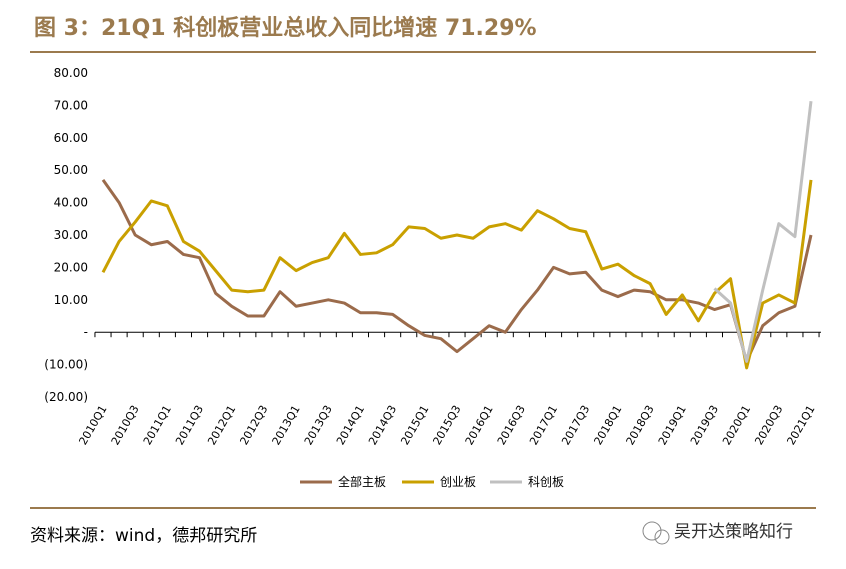 This screenshot has height=569, width=846. Describe the element at coordinates (71, 235) in the screenshot. I see `y-tick-label: 30.00` at that location.